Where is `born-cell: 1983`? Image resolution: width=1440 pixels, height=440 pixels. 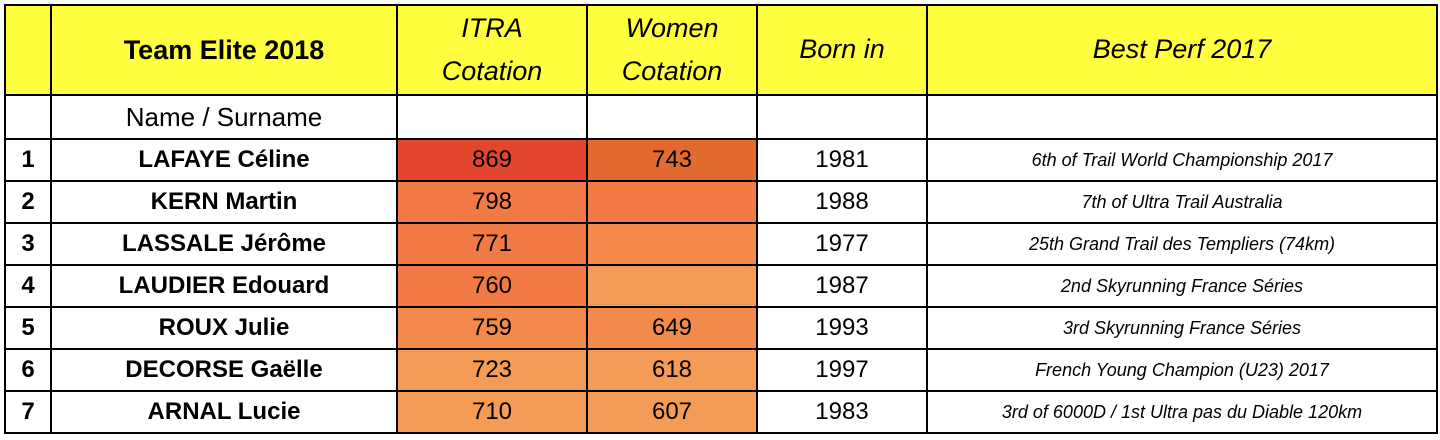 born-cell: 1983 is located at coordinates (842, 412).